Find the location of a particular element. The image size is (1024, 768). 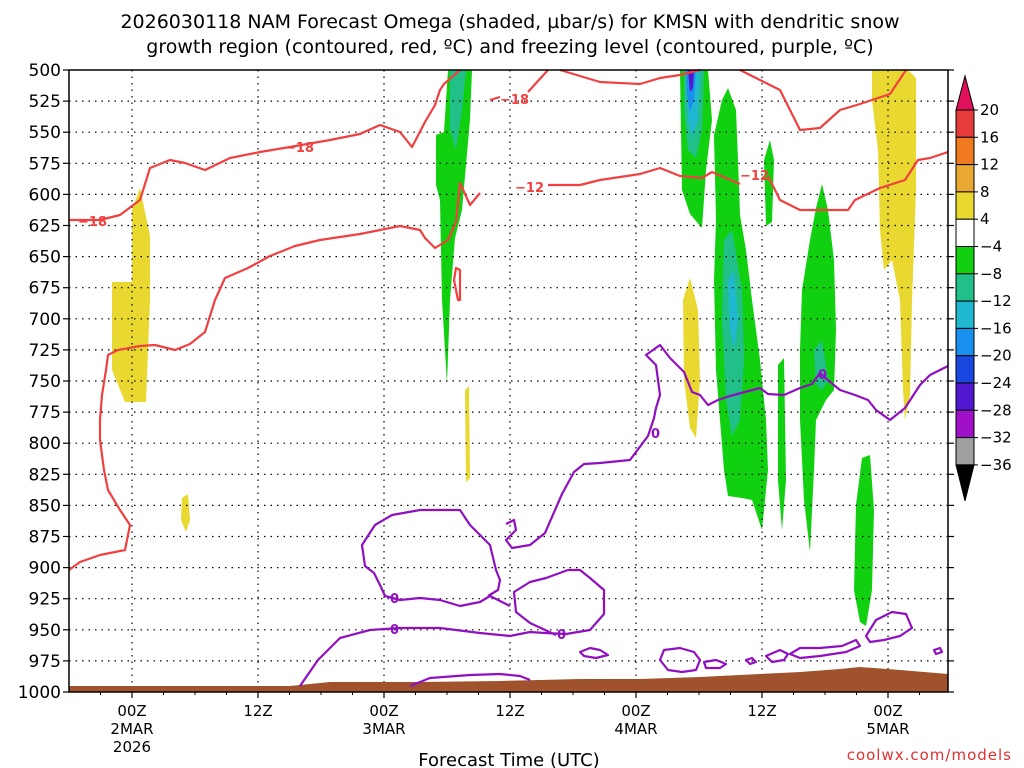

colorbar-label: 20 is located at coordinates (989, 110).